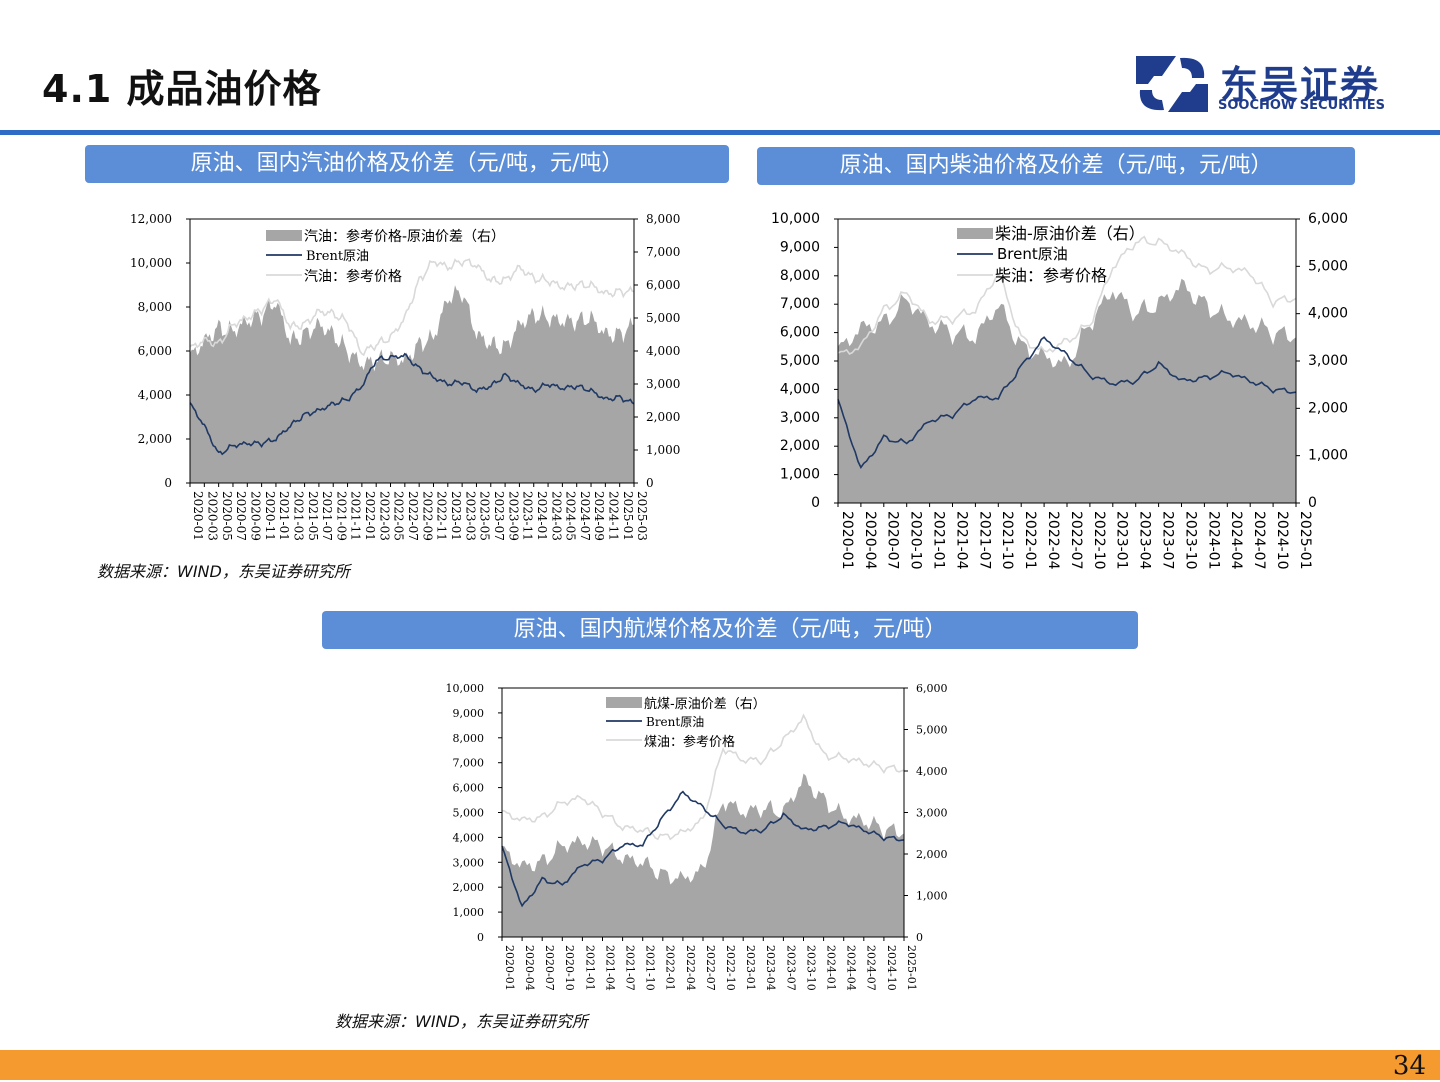 The width and height of the screenshot is (1440, 1082). What do you see at coordinates (407, 164) in the screenshot?
I see `chart-1-title-banner: 原油、国内汽油价格及价差（元/吨，元/吨）` at bounding box center [407, 164].